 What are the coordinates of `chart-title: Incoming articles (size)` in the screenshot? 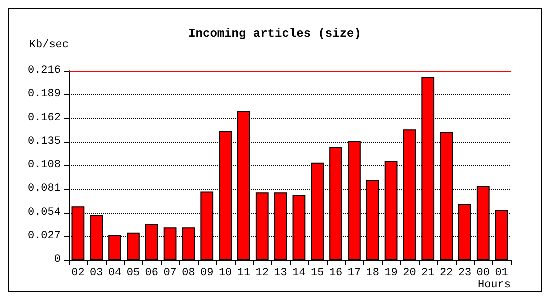 It's located at (275, 34).